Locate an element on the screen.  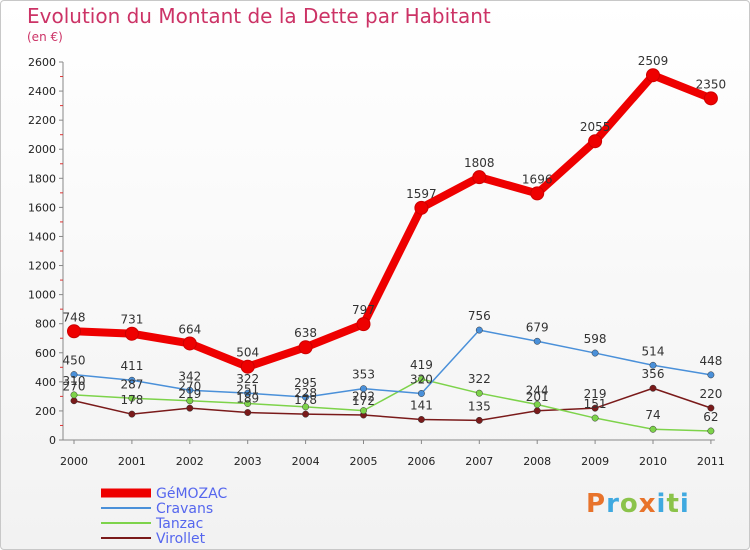
data-label: 2055 is located at coordinates (595, 127).